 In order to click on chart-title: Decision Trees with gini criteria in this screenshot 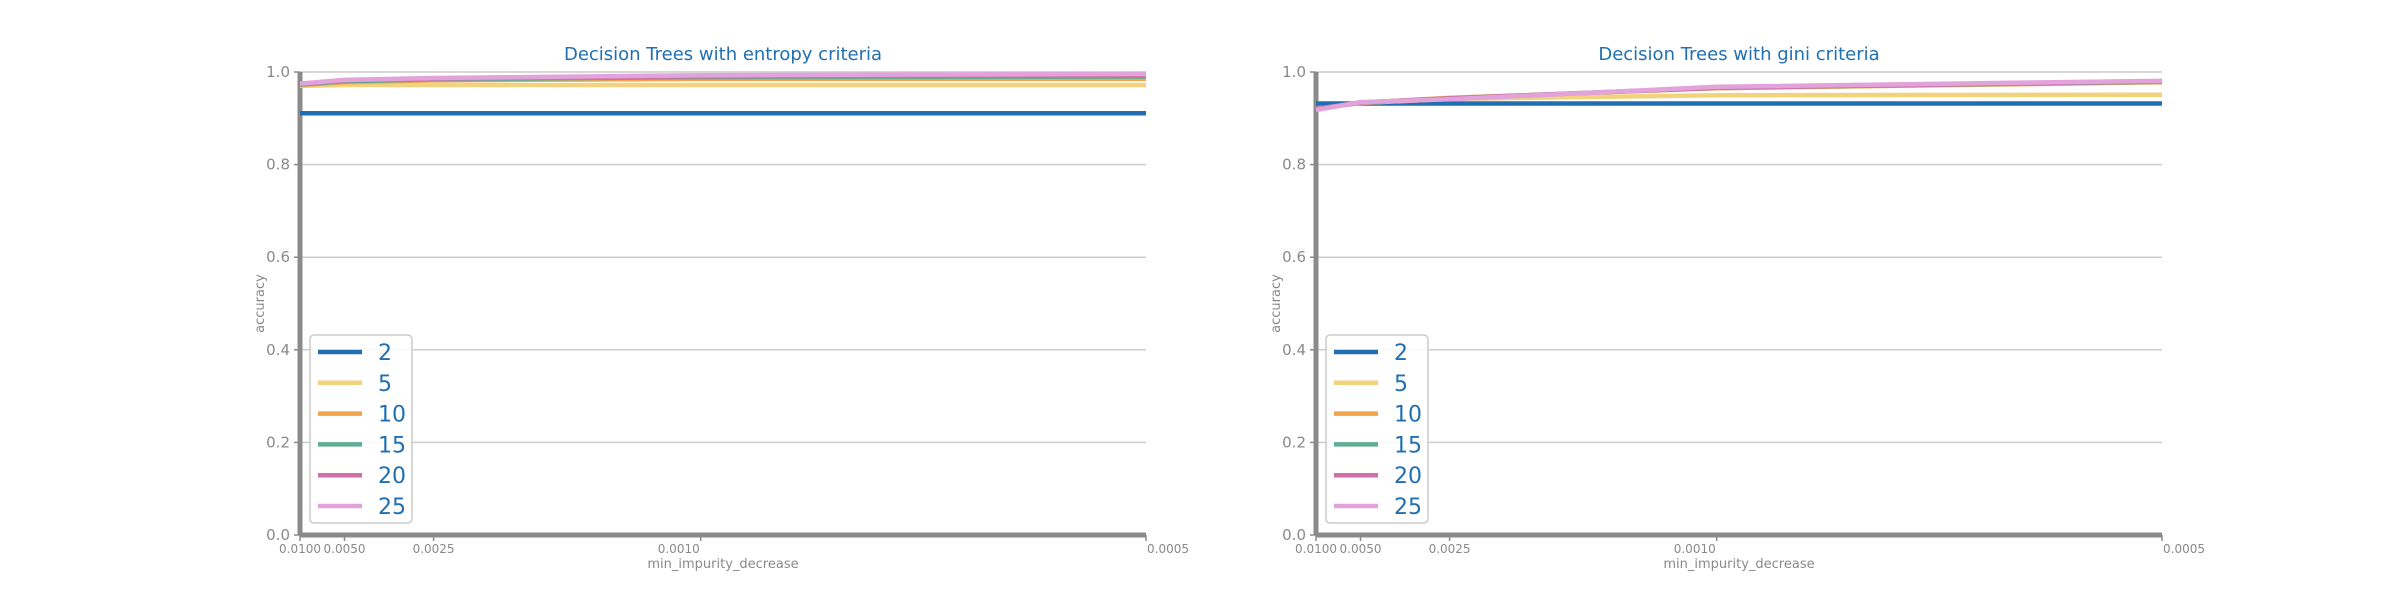, I will do `click(1738, 54)`.